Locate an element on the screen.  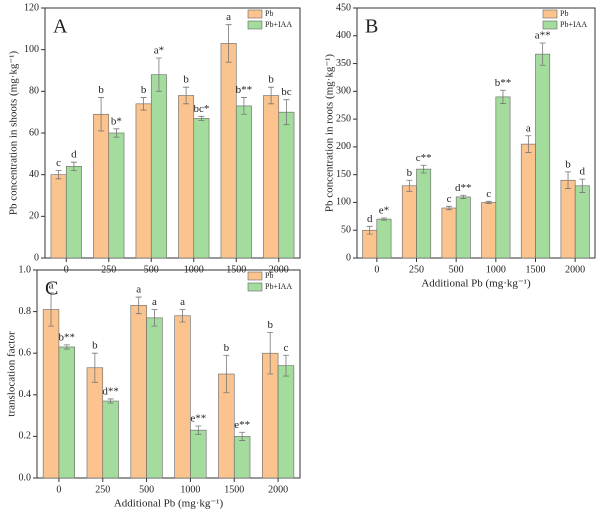
y-tick-label: 0.8 is located at coordinates (25, 311).